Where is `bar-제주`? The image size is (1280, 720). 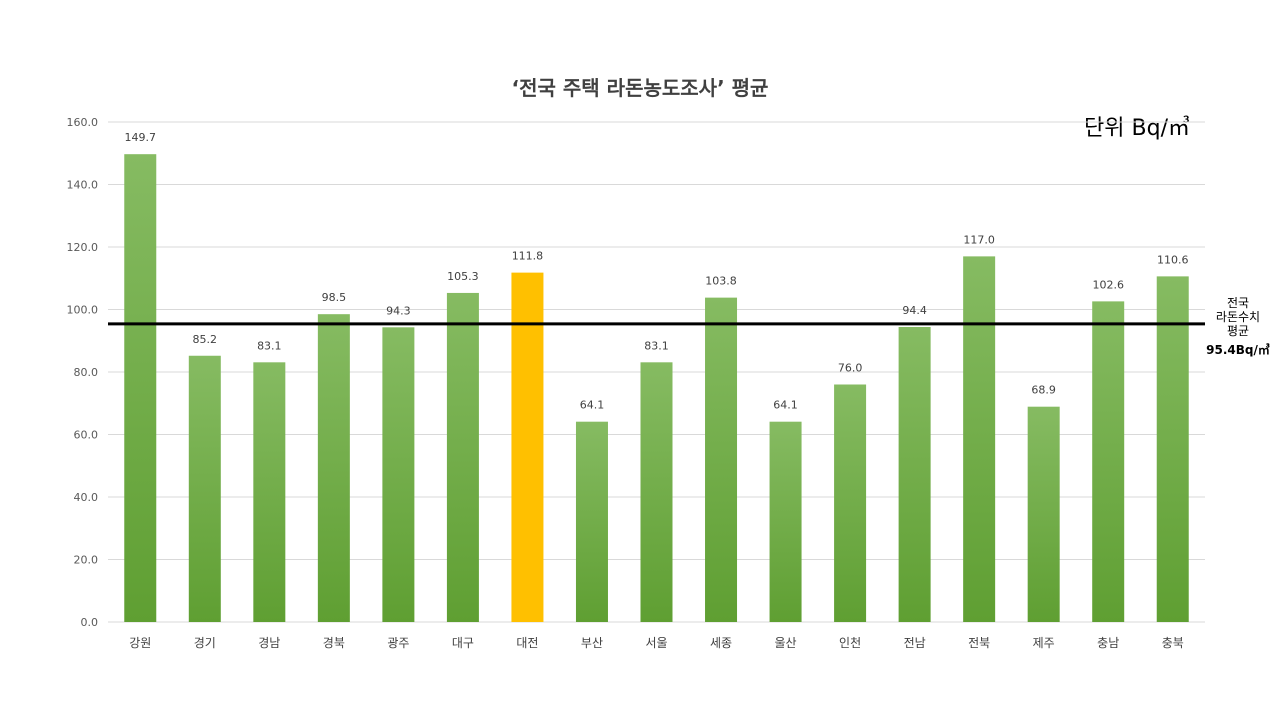 bar-제주 is located at coordinates (1043, 514).